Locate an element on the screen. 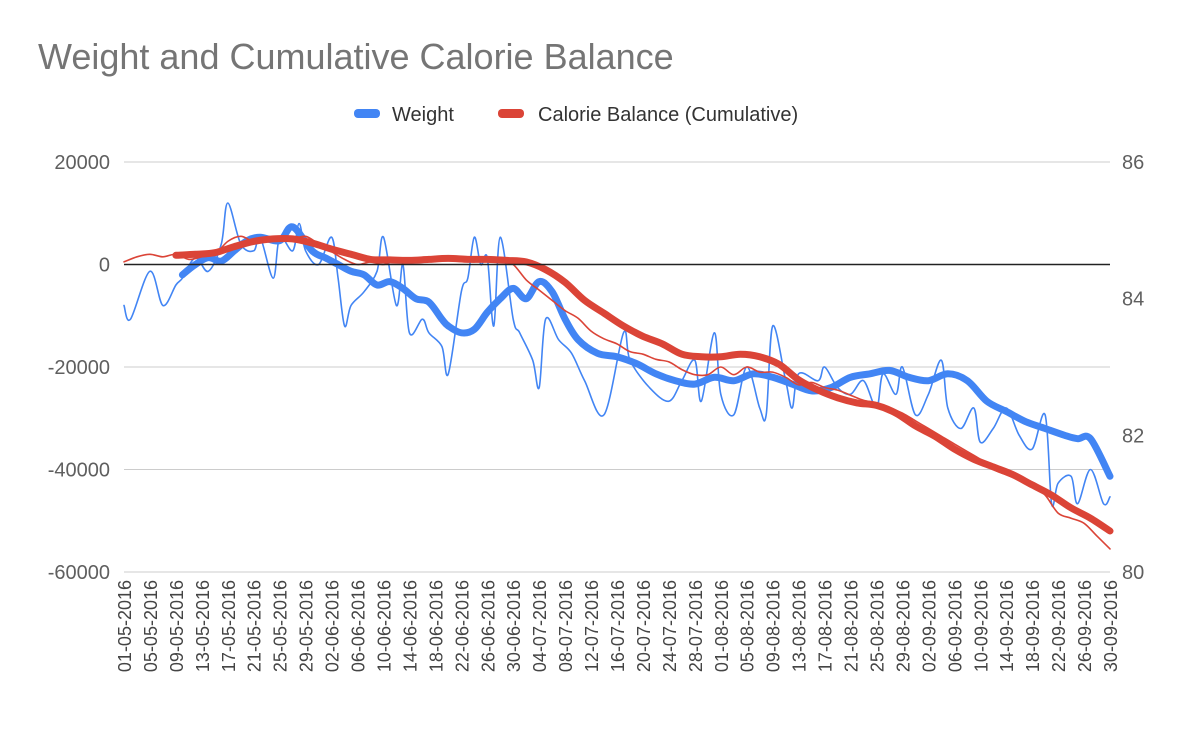  x-axis-tick-label: 28-07-2016 is located at coordinates (696, 626).